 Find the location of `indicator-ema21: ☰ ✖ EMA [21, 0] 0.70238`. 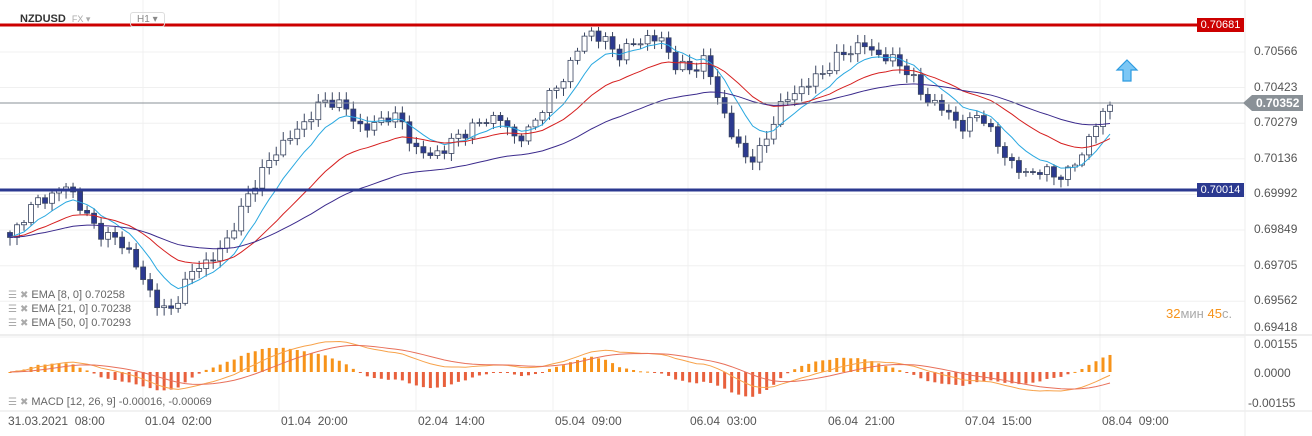

indicator-ema21: ☰ ✖ EMA [21, 0] 0.70238 is located at coordinates (70, 309).